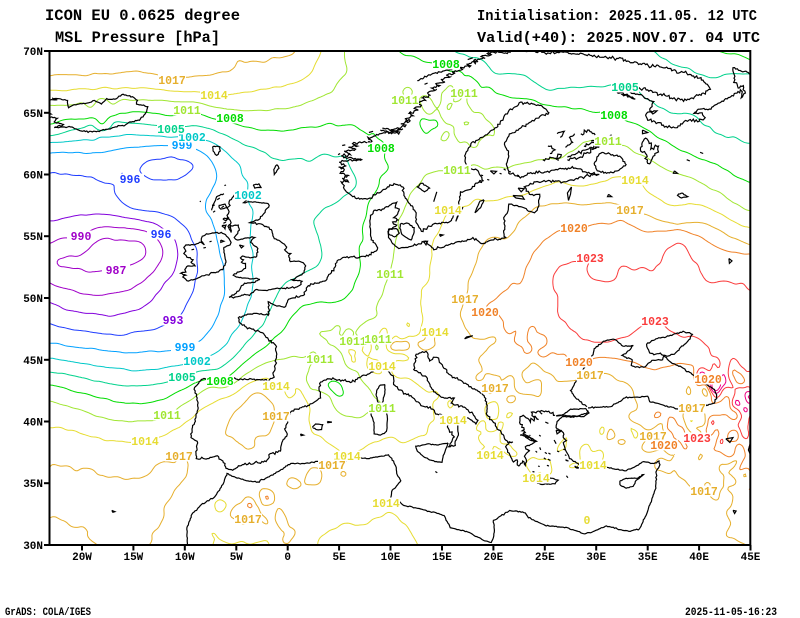 The width and height of the screenshot is (800, 618). What do you see at coordinates (137, 38) in the screenshot?
I see `svg-text: MSL Pressure [hPa]` at bounding box center [137, 38].